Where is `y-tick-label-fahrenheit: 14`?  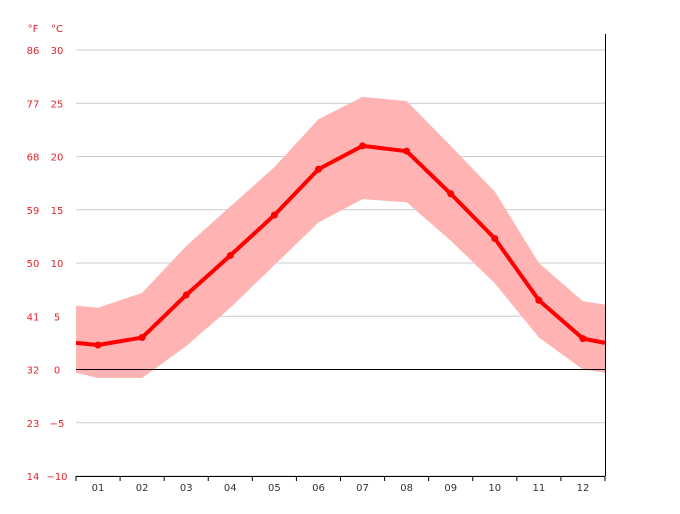 y-tick-label-fahrenheit: 14 is located at coordinates (33, 477).